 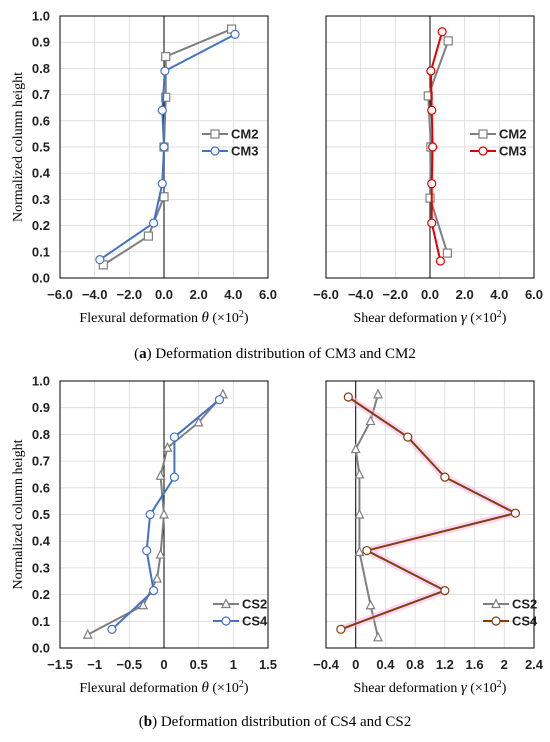 I want to click on x-tick-label: −0.5, so click(x=129, y=664).